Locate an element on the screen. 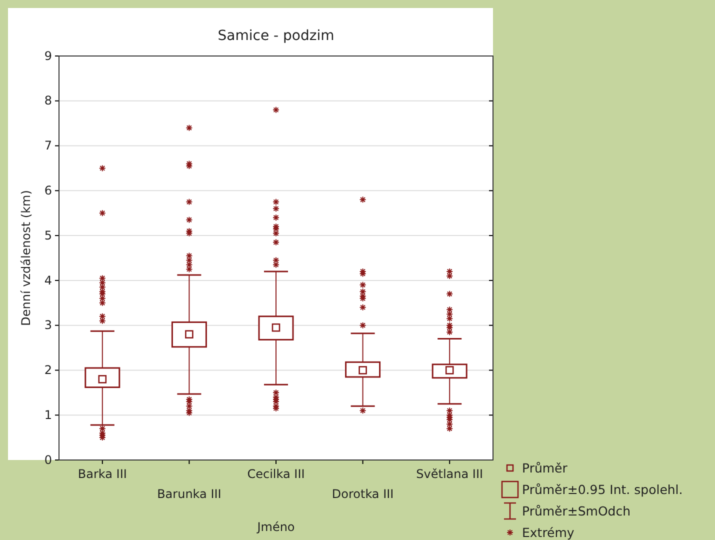  y-tick-label: 5 is located at coordinates (48, 235).